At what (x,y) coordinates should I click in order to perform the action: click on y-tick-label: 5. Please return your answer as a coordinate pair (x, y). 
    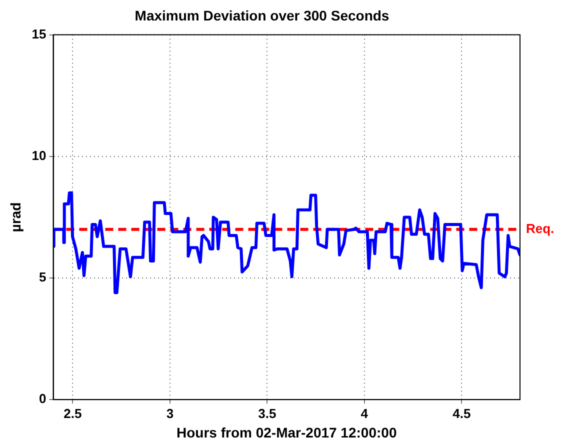
    Looking at the image, I should click on (42, 277).